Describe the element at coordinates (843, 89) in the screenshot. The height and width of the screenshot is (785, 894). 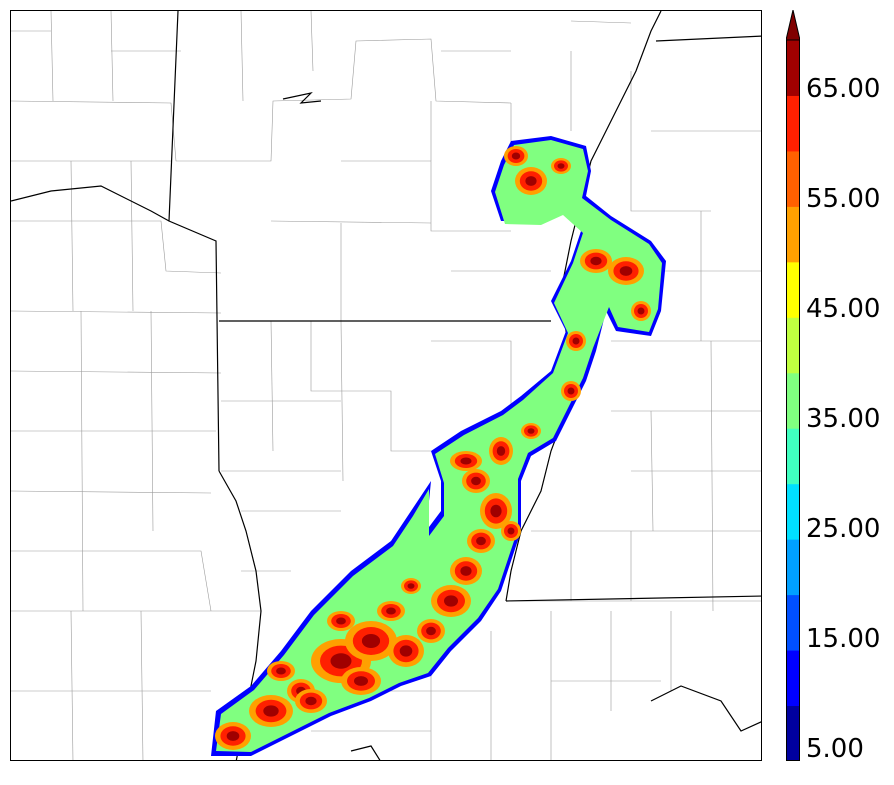
I see `colorbar-label-65: 65.00` at that location.